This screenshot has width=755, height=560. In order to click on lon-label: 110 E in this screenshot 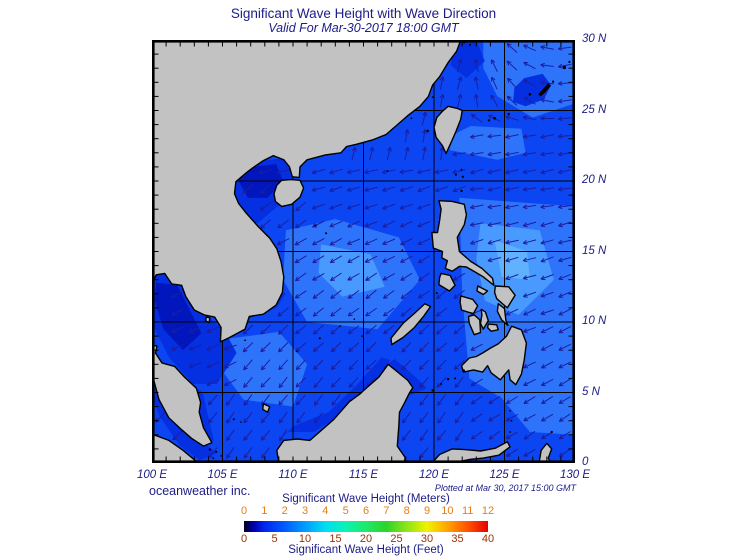, I will do `click(293, 475)`.